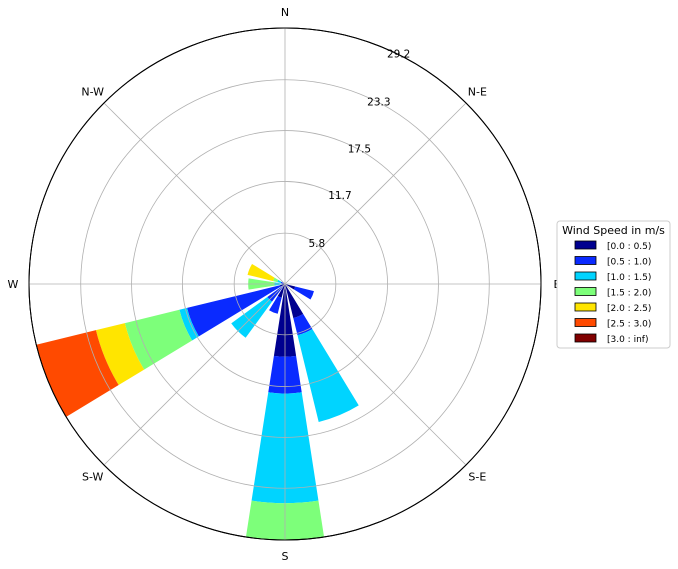  I want to click on direction-label-n-w: N-W, so click(92, 92).